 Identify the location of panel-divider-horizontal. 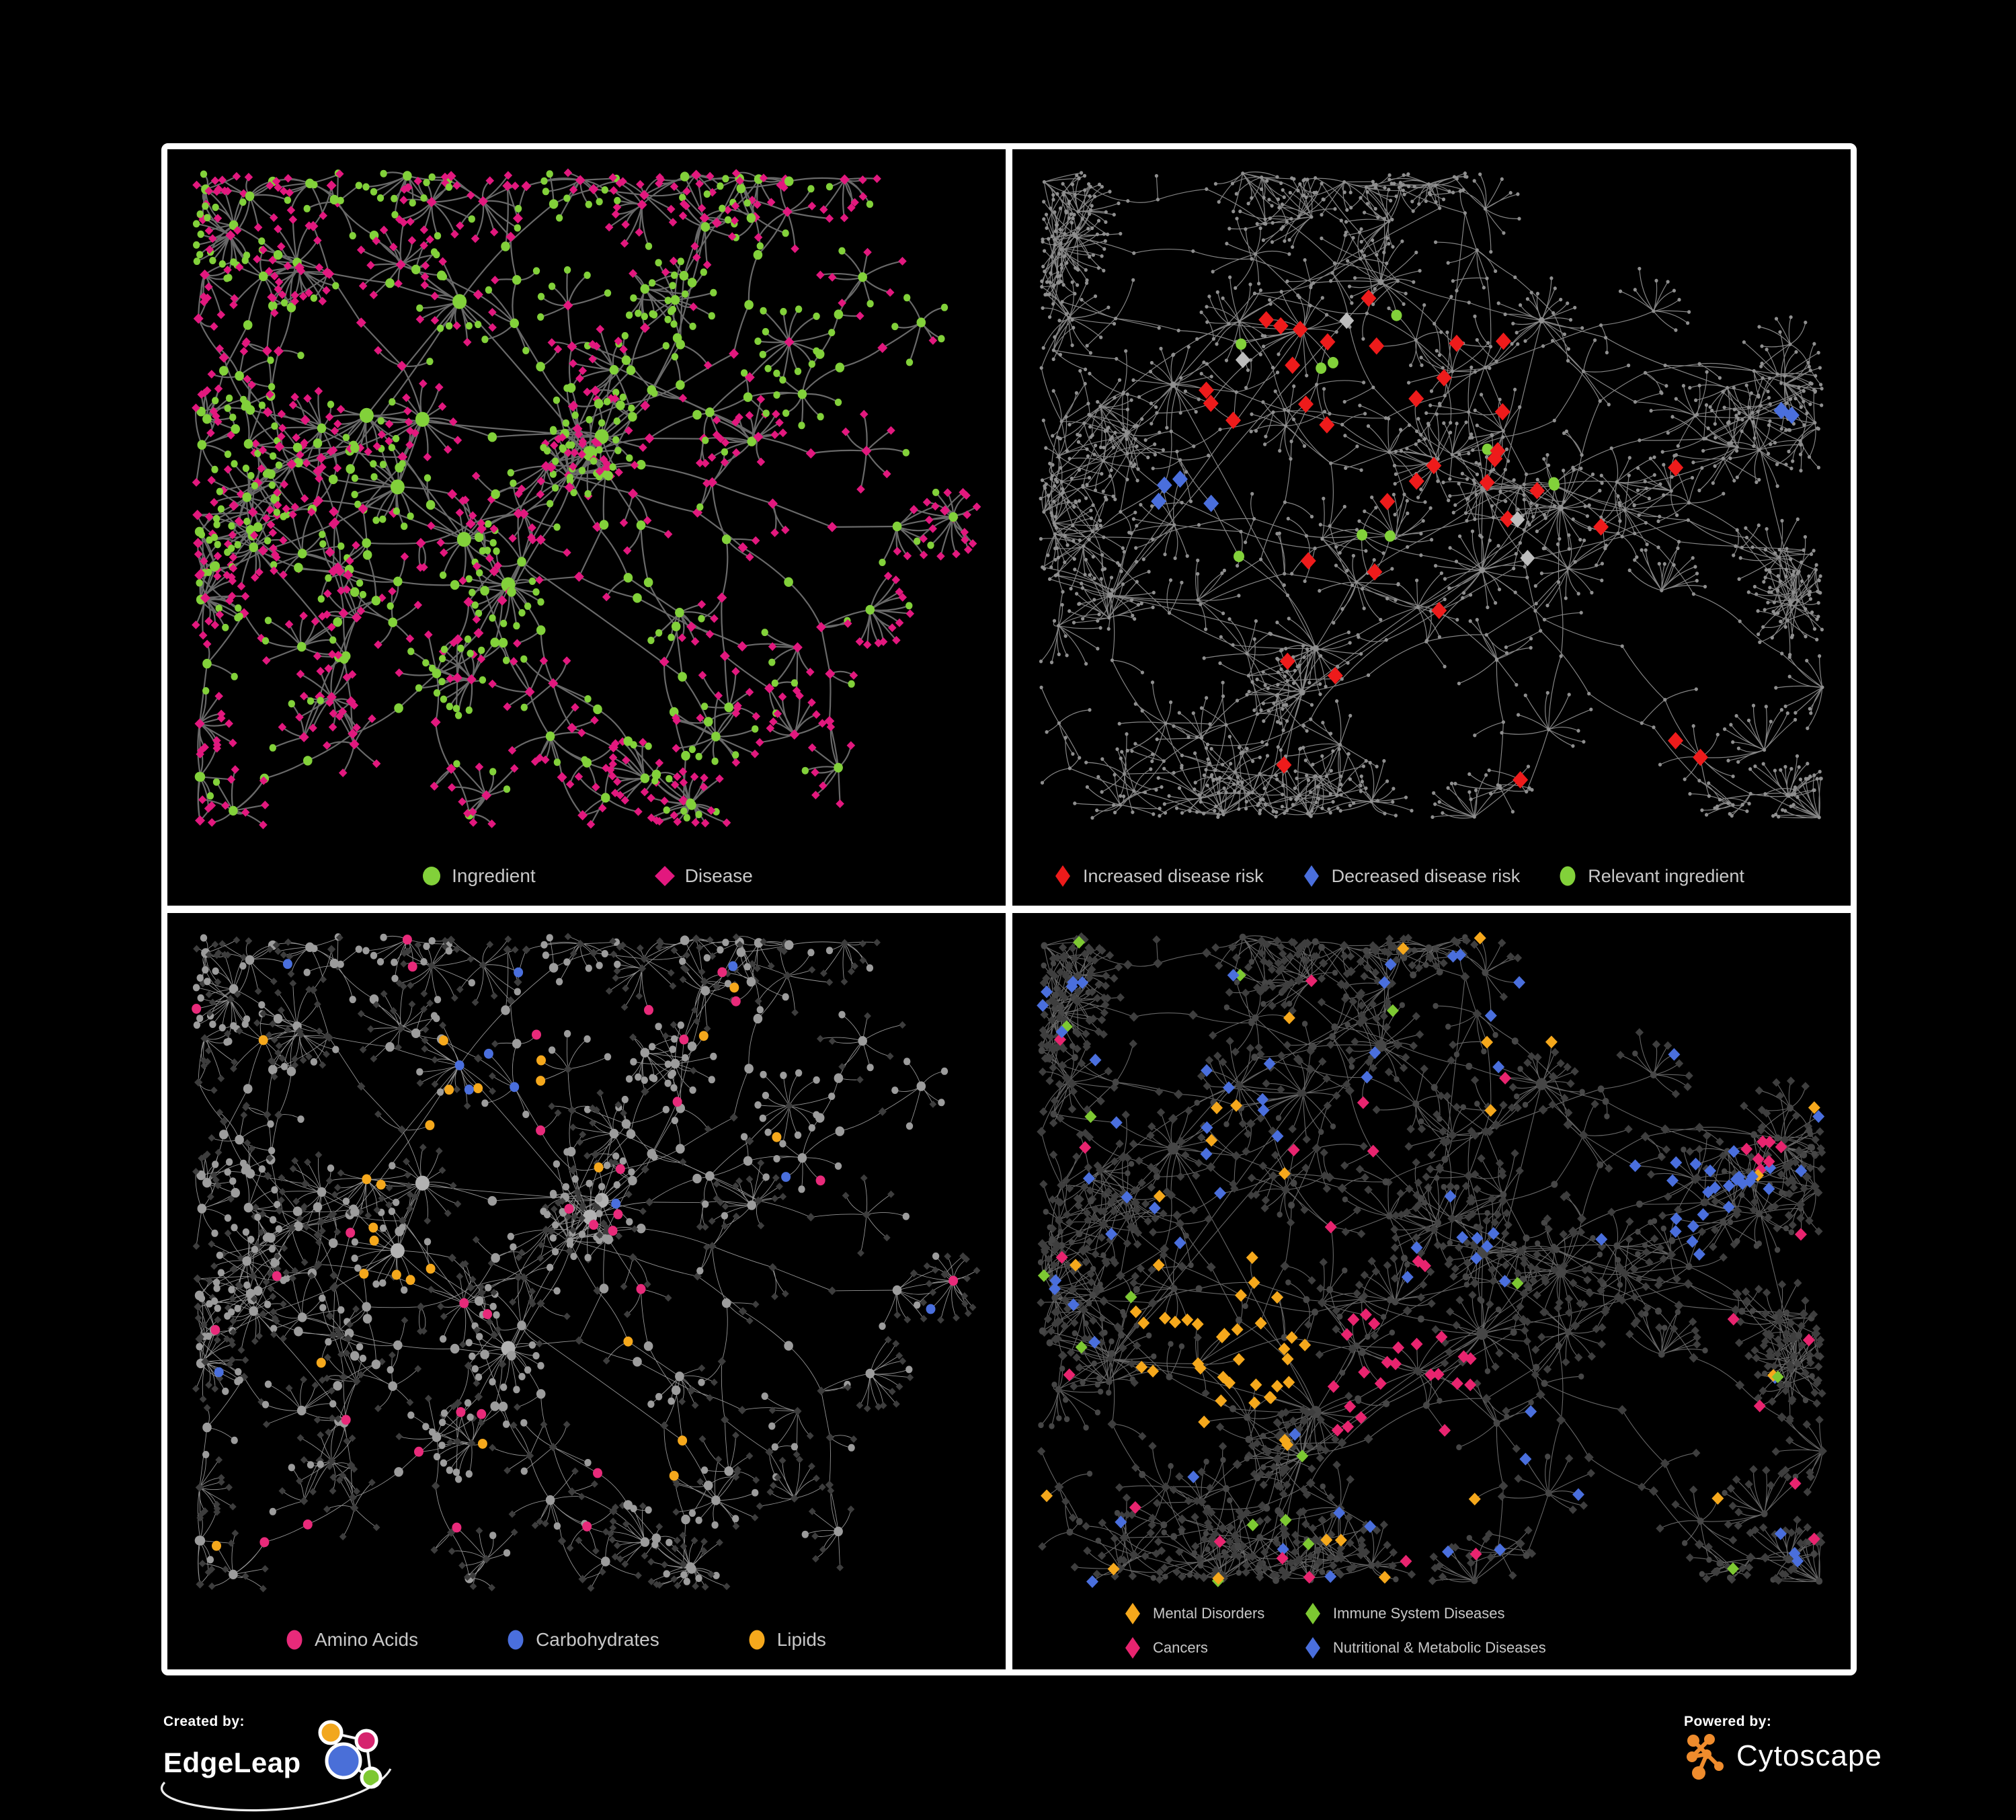
(1009, 909).